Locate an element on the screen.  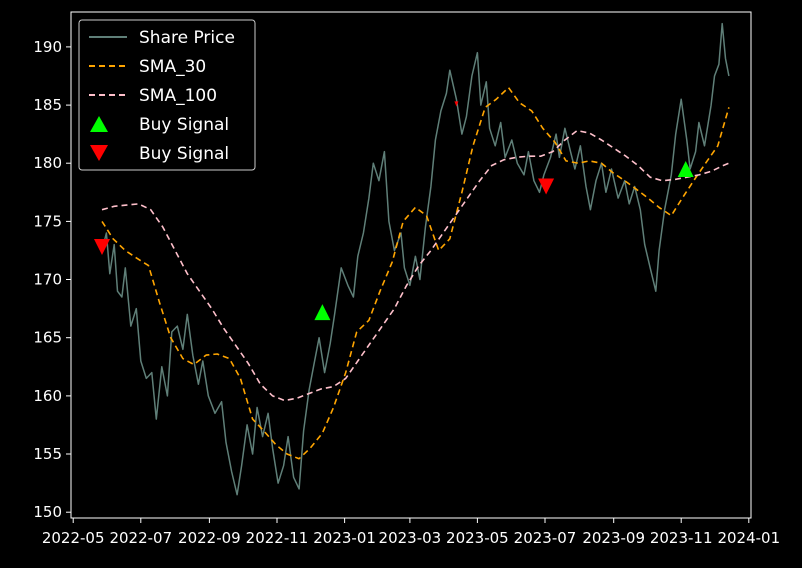
x-tick-label: 2022-05 is located at coordinates (73, 538).